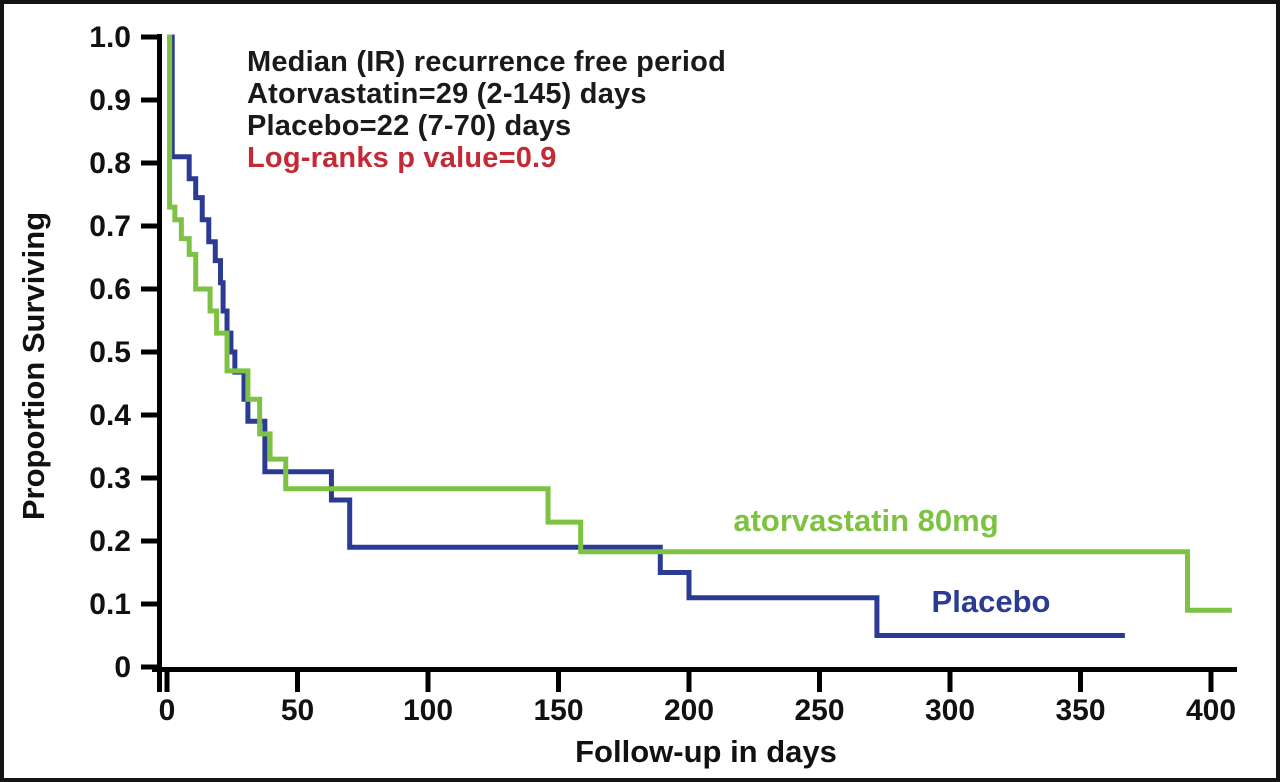  Describe the element at coordinates (110, 541) in the screenshot. I see `y-tick-label: 0.2` at that location.